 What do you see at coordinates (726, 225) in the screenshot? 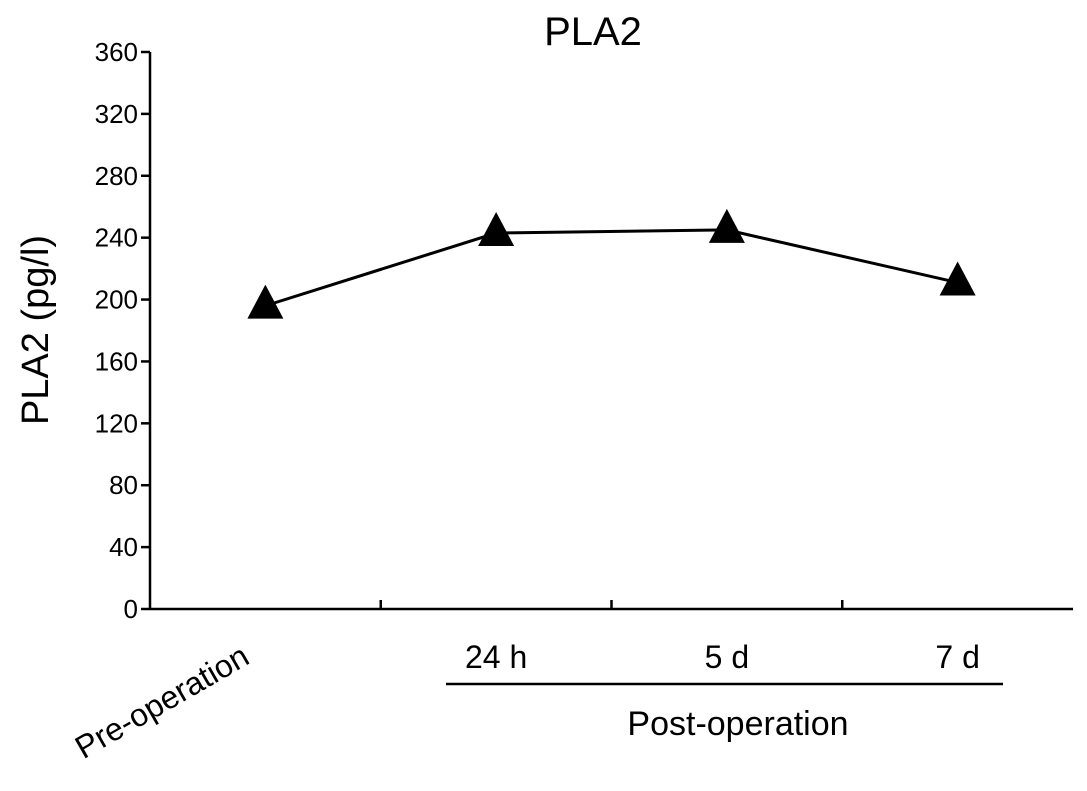
I see `data-point-5-d` at bounding box center [726, 225].